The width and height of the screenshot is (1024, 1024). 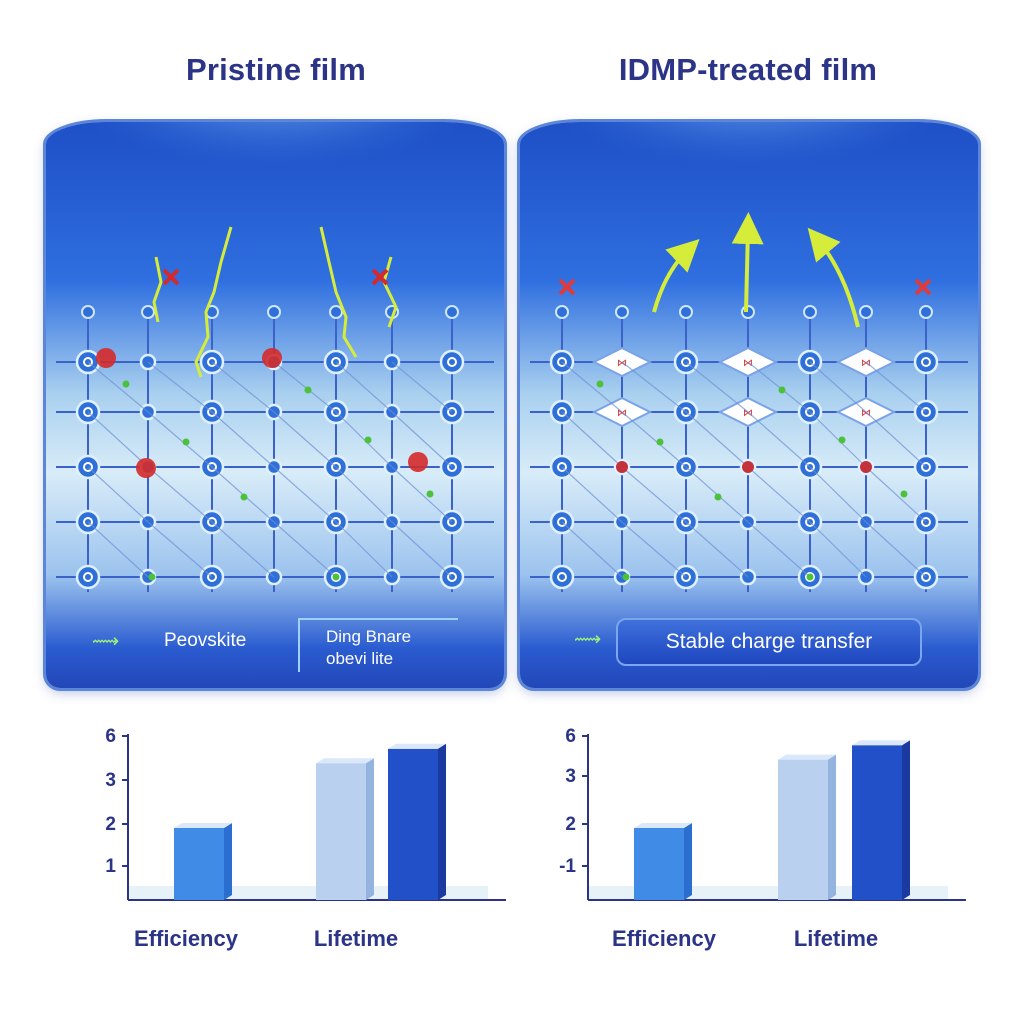 What do you see at coordinates (110, 866) in the screenshot?
I see `y-tick-label: 1` at bounding box center [110, 866].